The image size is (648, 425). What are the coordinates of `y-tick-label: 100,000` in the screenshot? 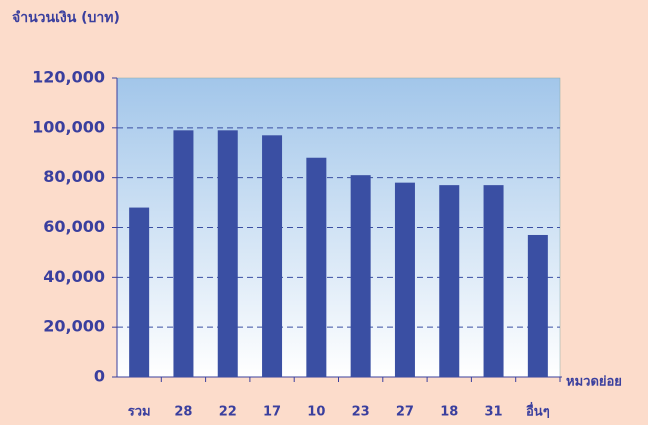 It's located at (68, 126).